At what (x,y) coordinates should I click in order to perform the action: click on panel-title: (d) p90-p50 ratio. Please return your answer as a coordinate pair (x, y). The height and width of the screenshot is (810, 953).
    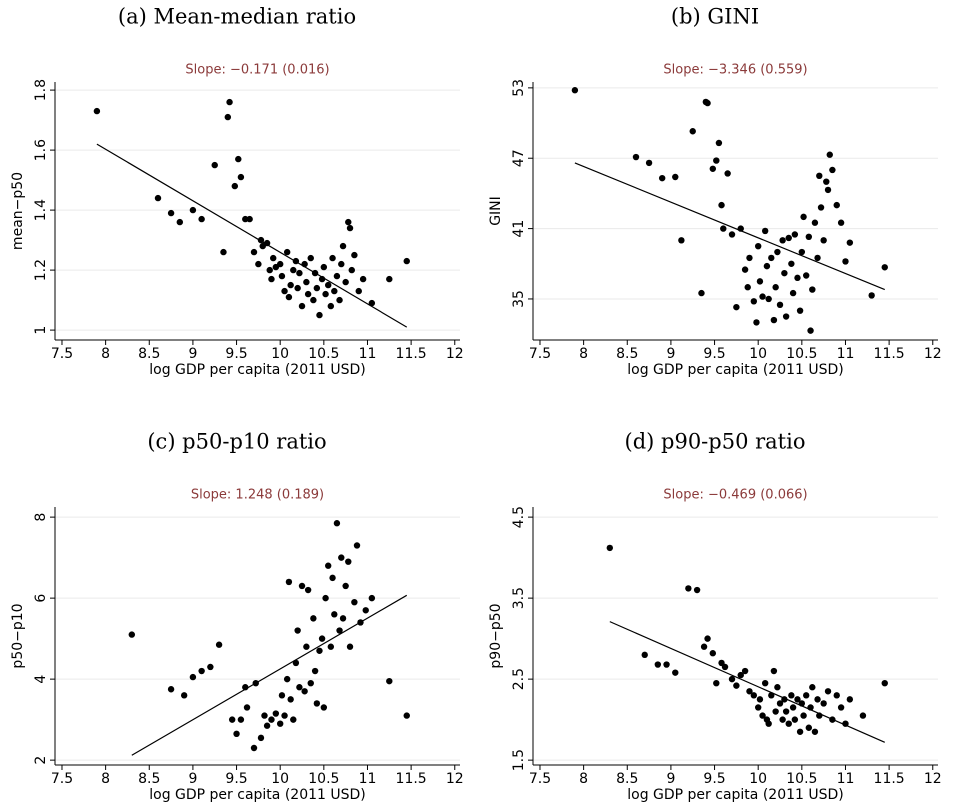
    Looking at the image, I should click on (715, 442).